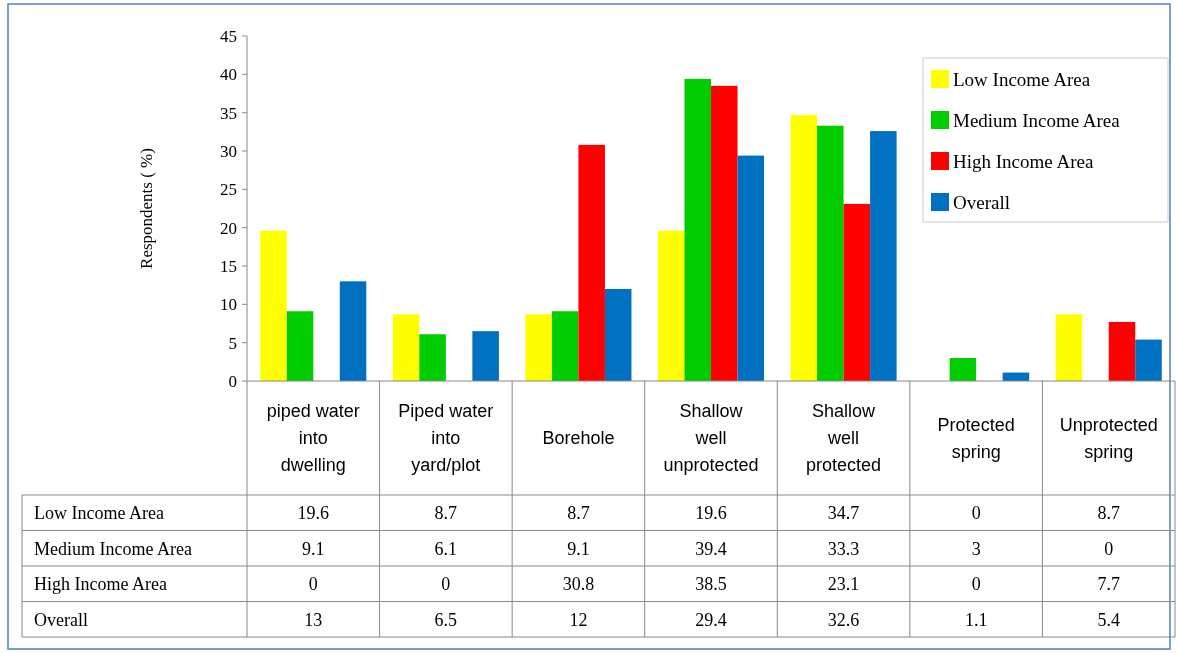 This screenshot has height=653, width=1178. Describe the element at coordinates (976, 548) in the screenshot. I see `data-label: 3` at that location.